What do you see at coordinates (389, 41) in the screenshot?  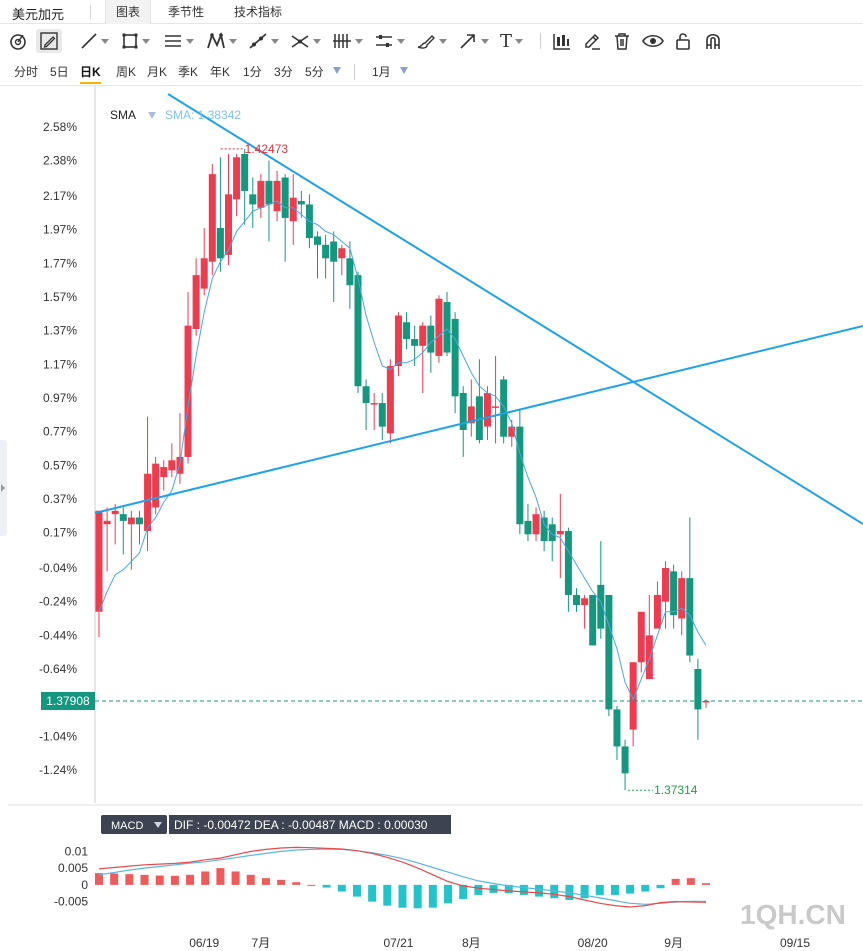 I see `ruler-icon` at bounding box center [389, 41].